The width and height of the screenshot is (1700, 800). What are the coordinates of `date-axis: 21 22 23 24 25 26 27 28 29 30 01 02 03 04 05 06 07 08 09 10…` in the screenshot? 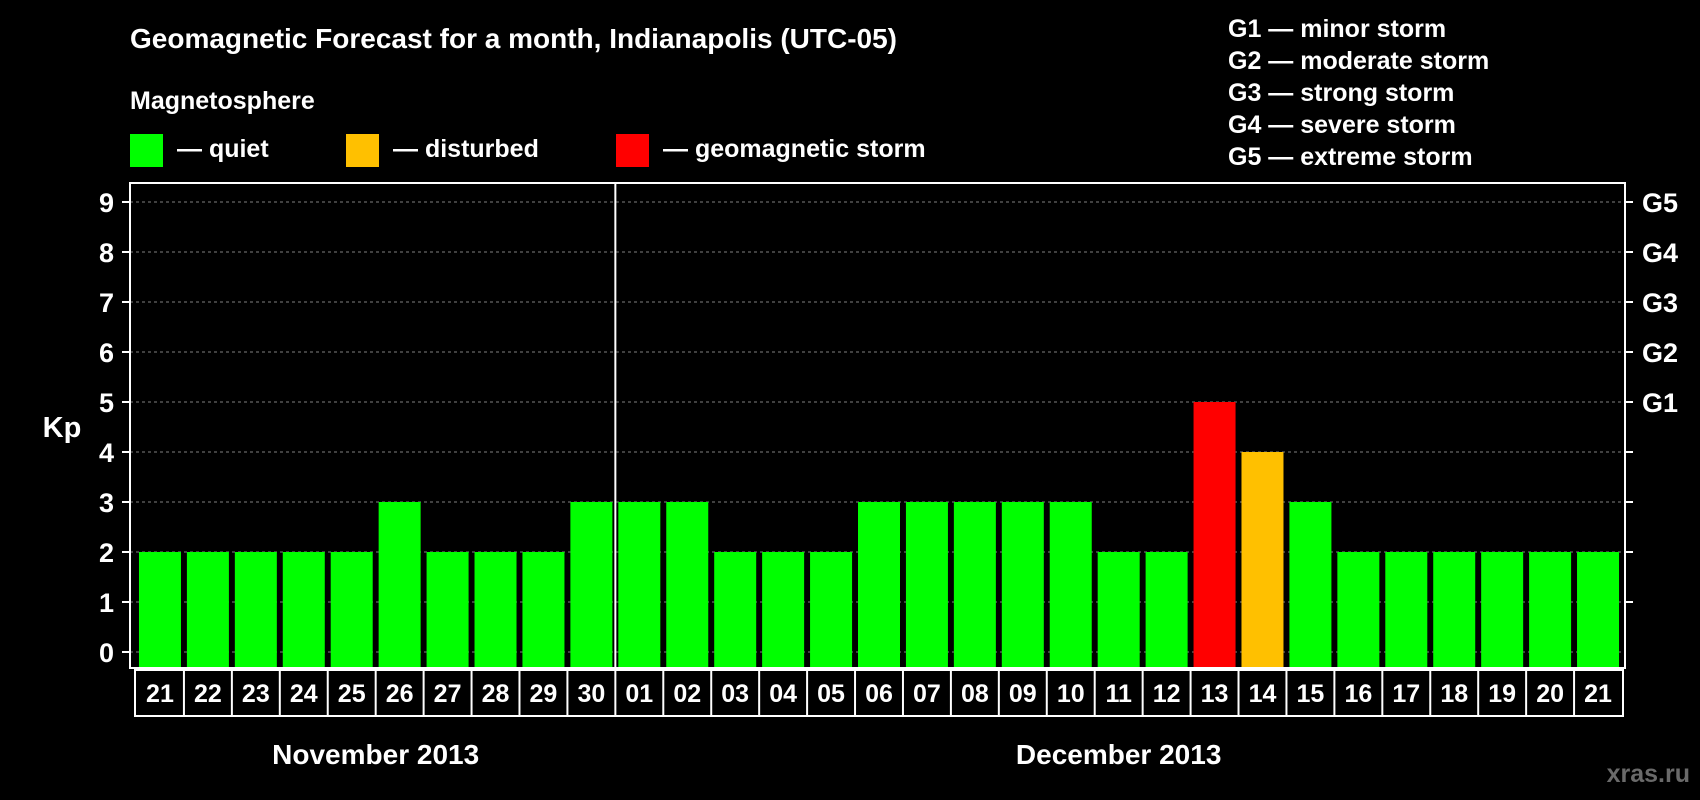 It's located at (879, 693).